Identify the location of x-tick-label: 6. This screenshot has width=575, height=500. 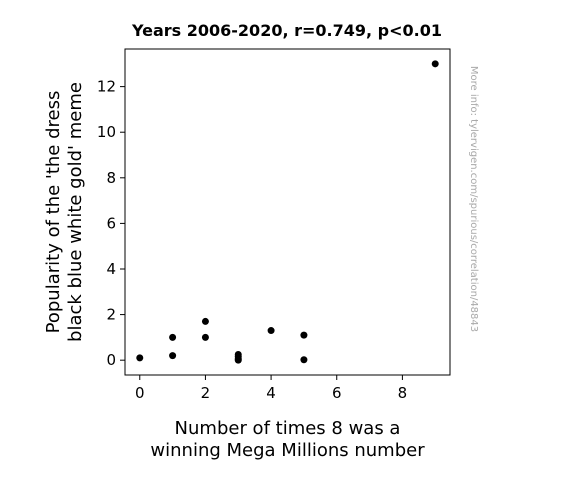
(337, 393).